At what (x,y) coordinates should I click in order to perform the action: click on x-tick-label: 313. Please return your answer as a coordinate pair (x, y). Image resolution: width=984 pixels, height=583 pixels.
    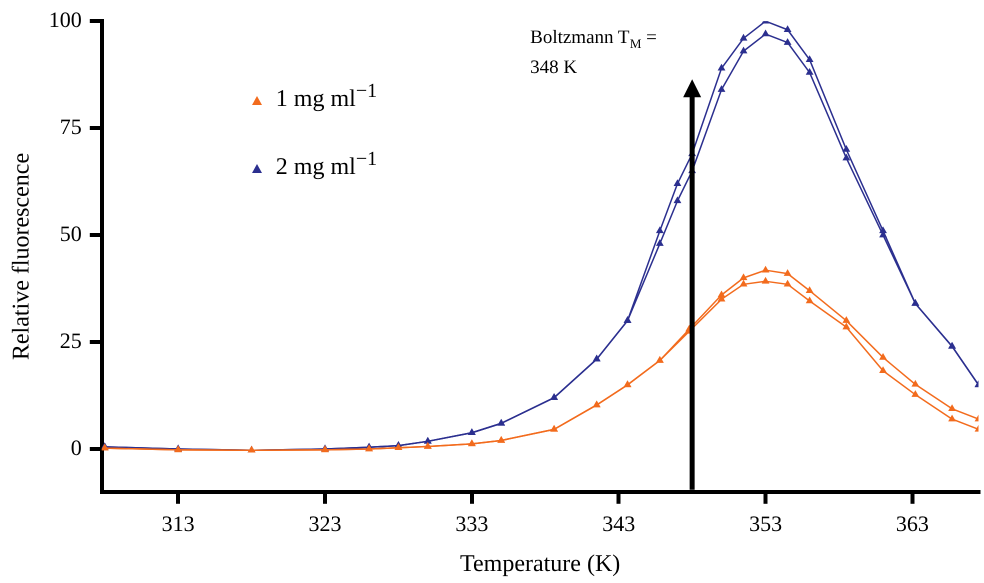
    Looking at the image, I should click on (178, 523).